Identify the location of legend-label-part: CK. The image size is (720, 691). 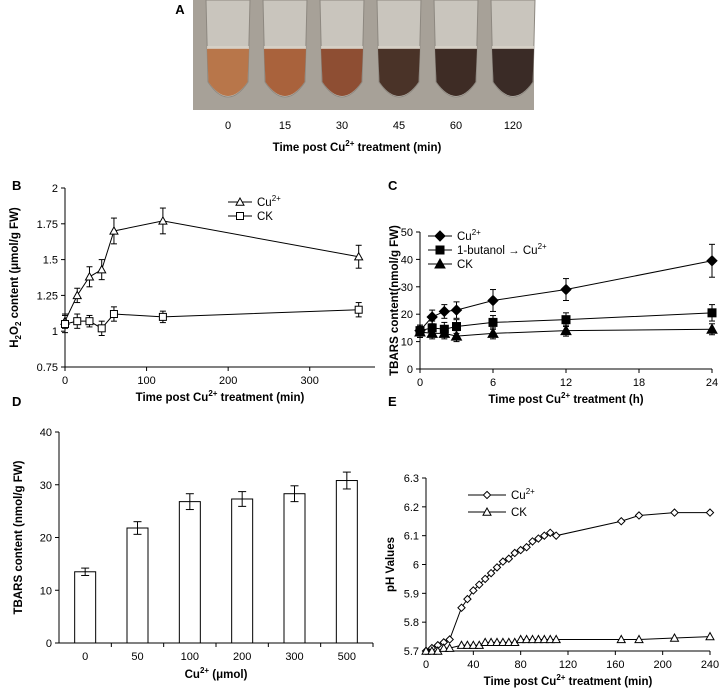
(265, 217).